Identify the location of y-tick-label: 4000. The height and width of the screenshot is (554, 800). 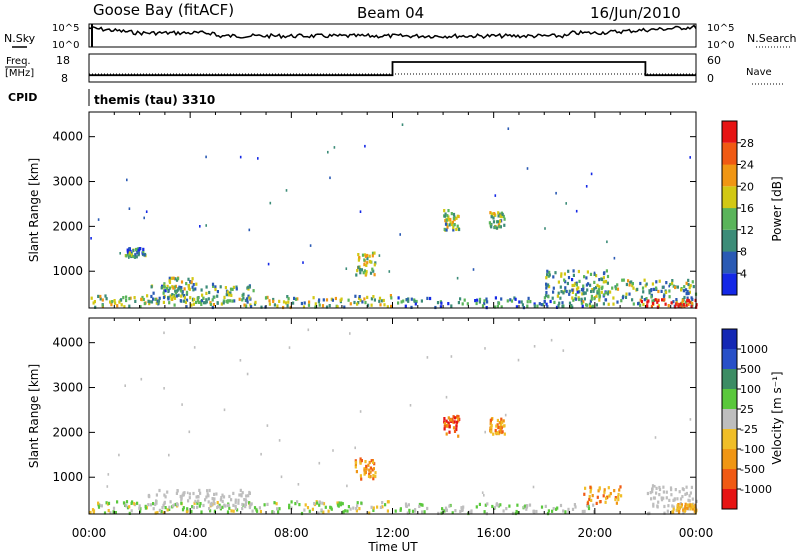
(67, 343).